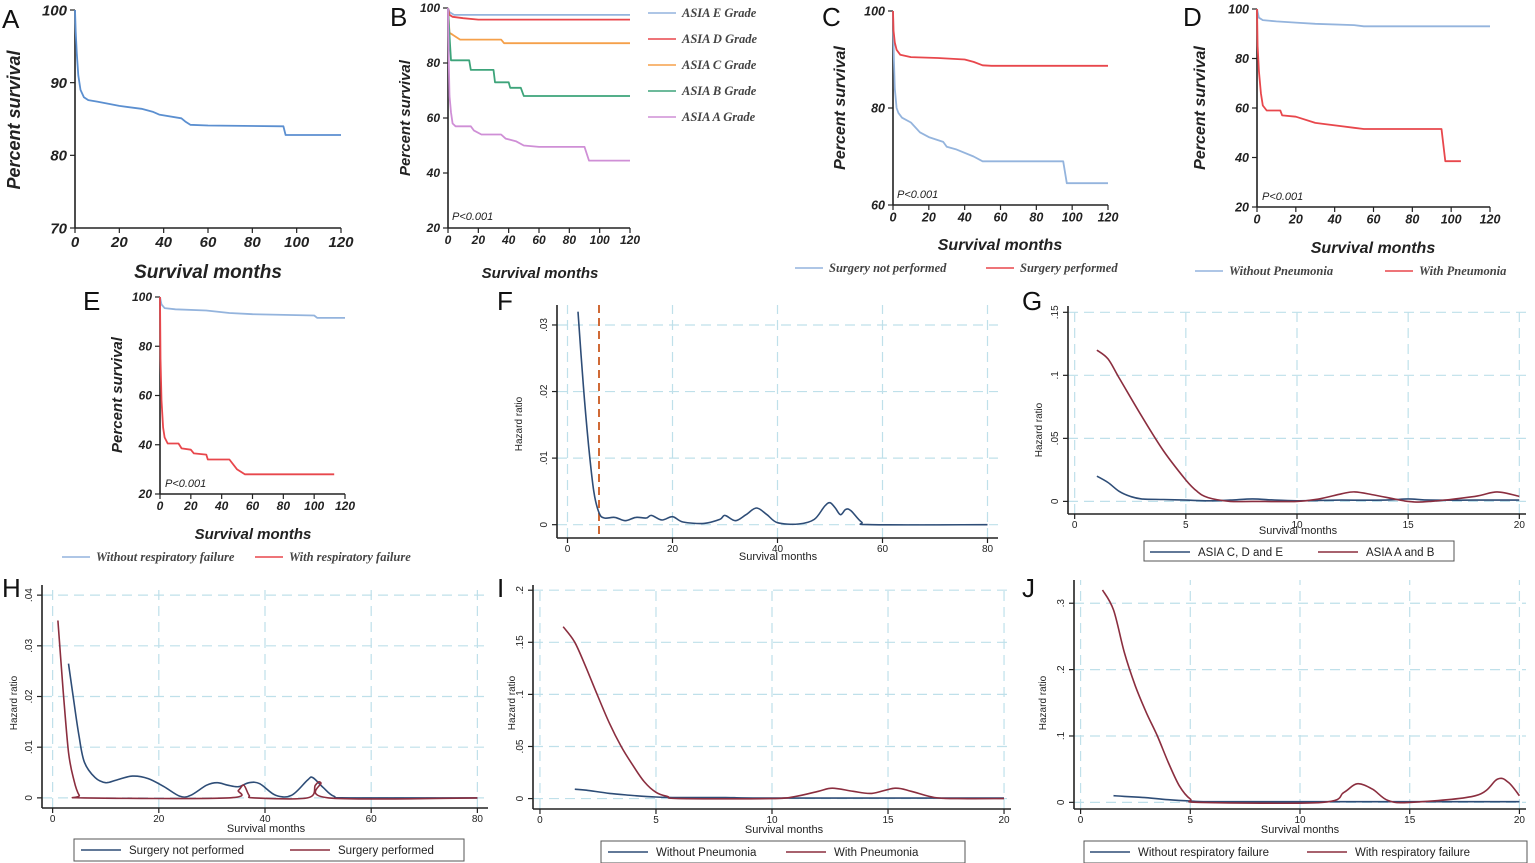 This screenshot has width=1535, height=863. What do you see at coordinates (888, 268) in the screenshot?
I see `legend-label: Surgery not performed` at bounding box center [888, 268].